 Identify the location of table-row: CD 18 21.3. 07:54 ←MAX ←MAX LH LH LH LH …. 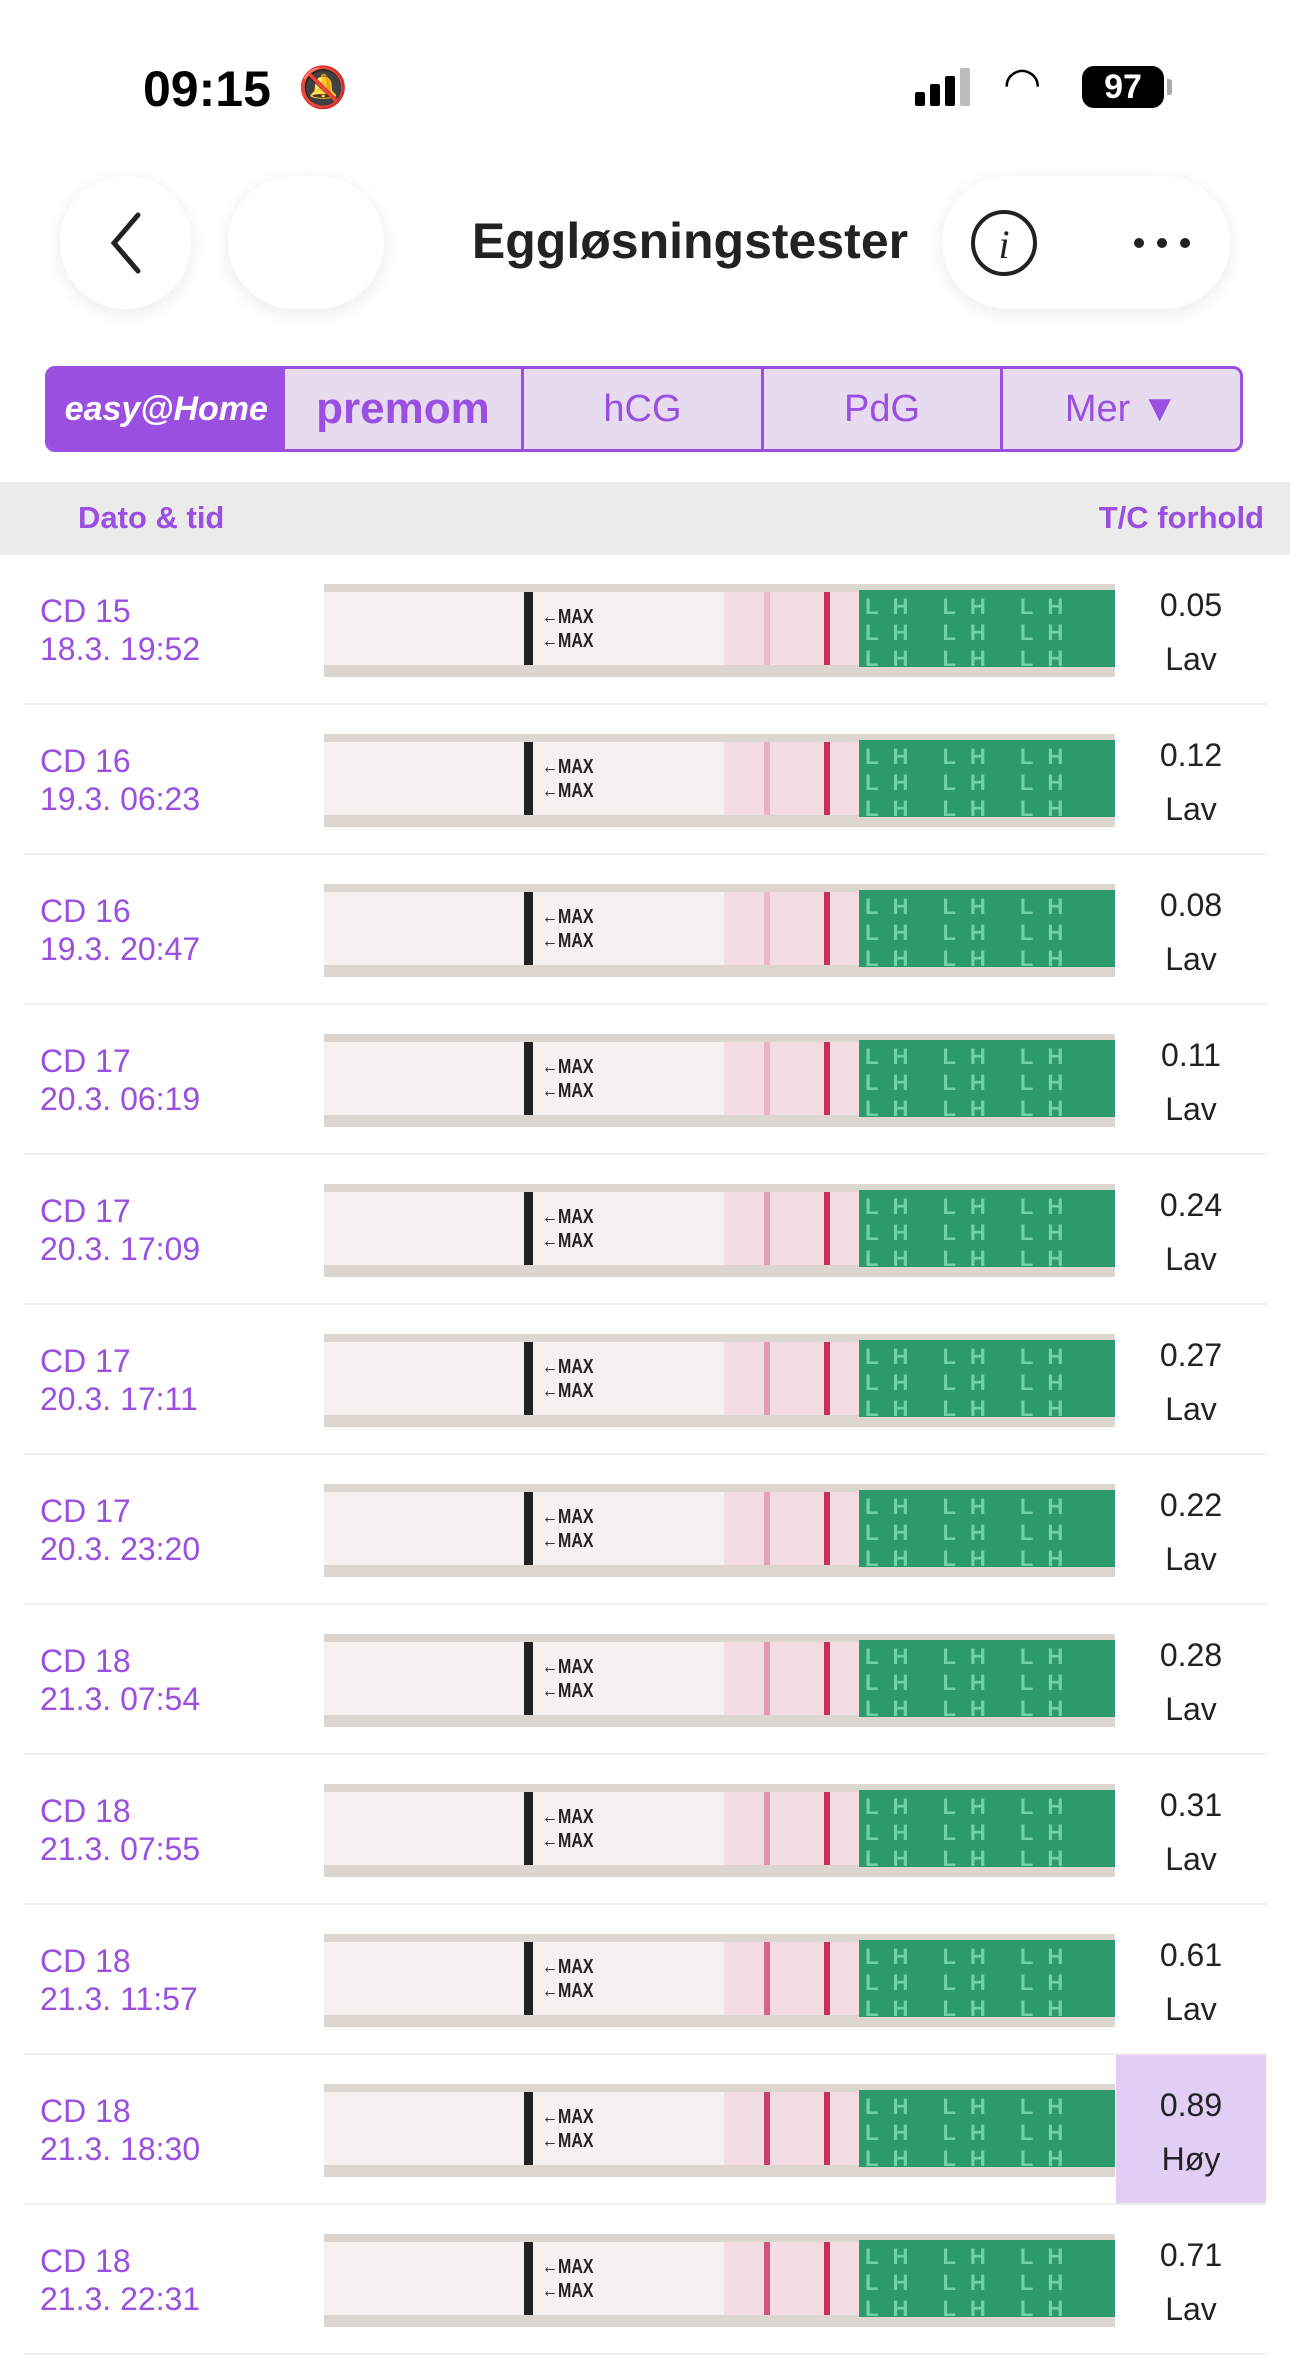
(645, 1680).